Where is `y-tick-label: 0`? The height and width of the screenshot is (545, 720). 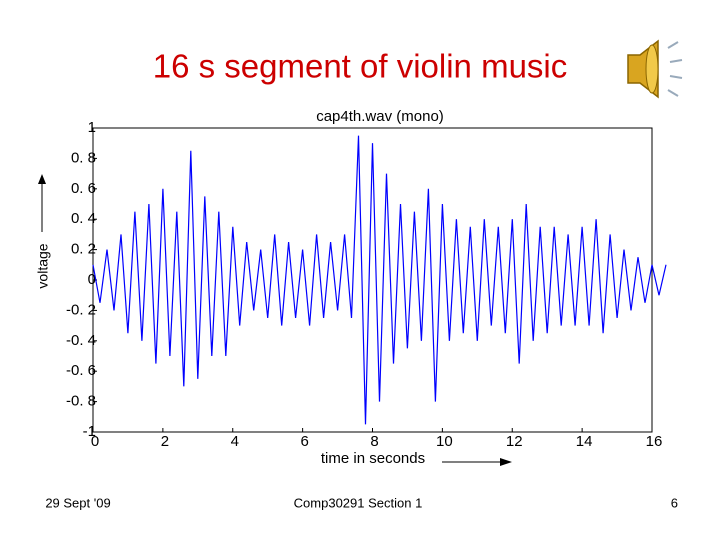 y-tick-label: 0 is located at coordinates (92, 279).